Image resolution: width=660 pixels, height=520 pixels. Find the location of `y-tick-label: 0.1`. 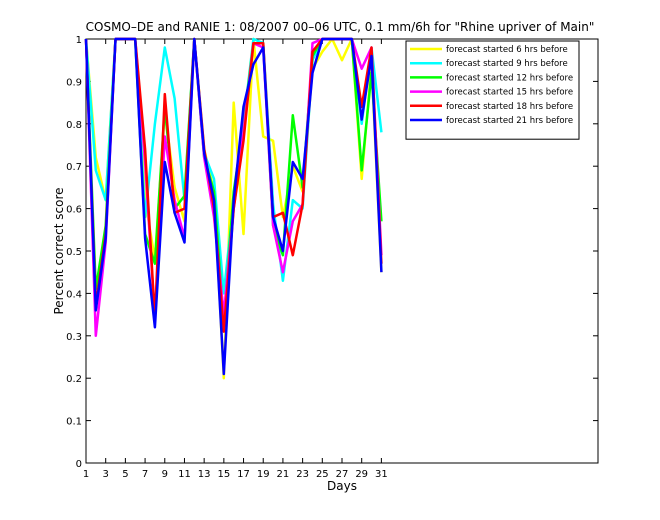

y-tick-label: 0.1 is located at coordinates (74, 422).